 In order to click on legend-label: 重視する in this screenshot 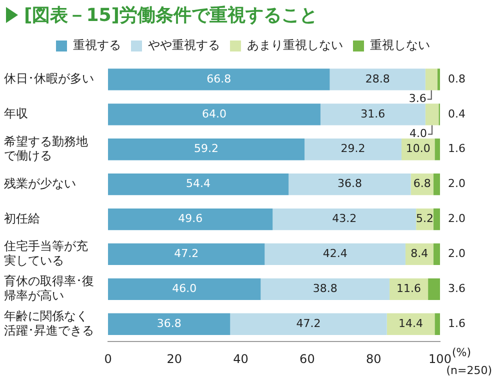, I will do `click(97, 45)`.